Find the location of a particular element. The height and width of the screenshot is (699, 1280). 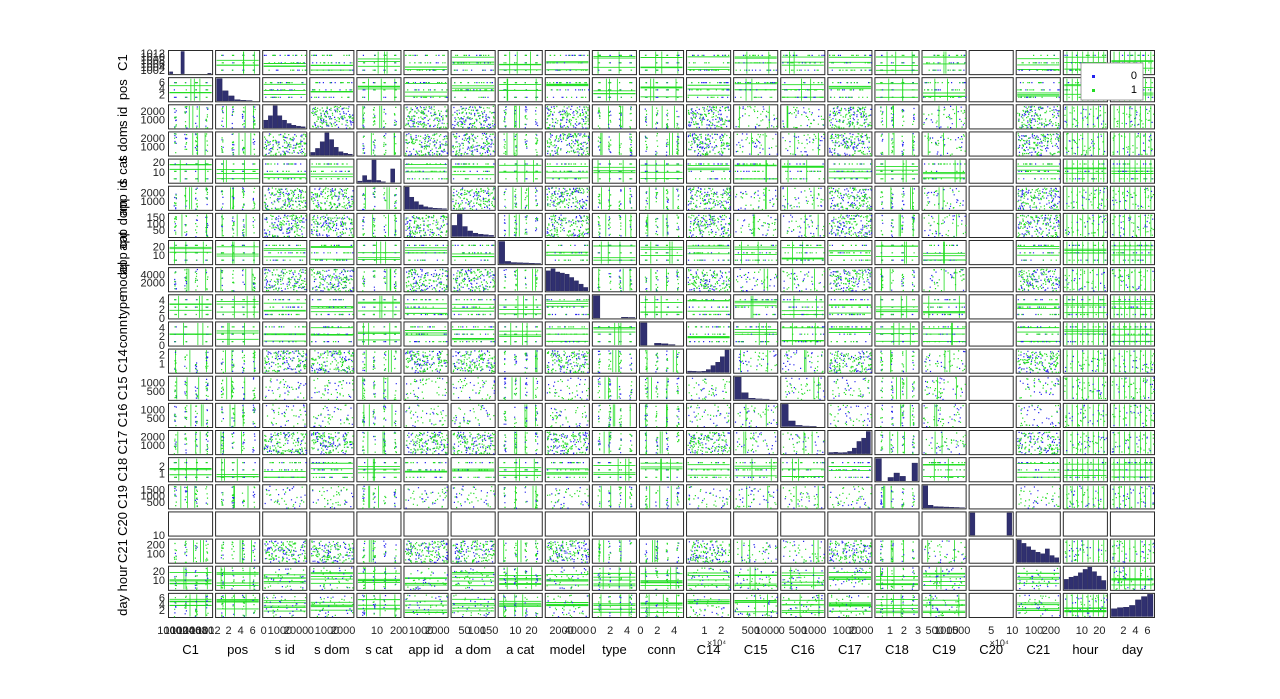

panel-r6-c7 is located at coordinates (520, 225).